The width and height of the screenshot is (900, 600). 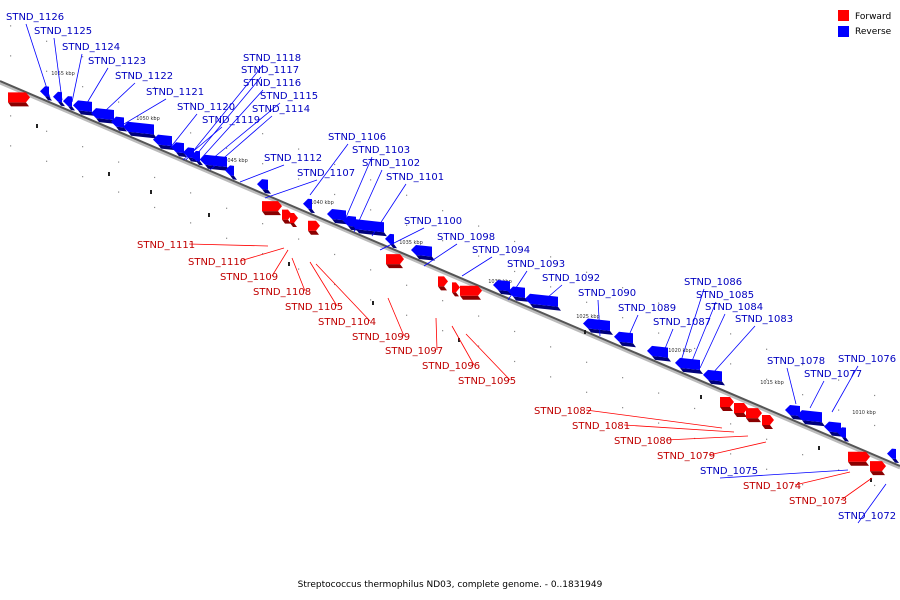 I want to click on reverse-gene-label: STND_1112, so click(x=293, y=158).